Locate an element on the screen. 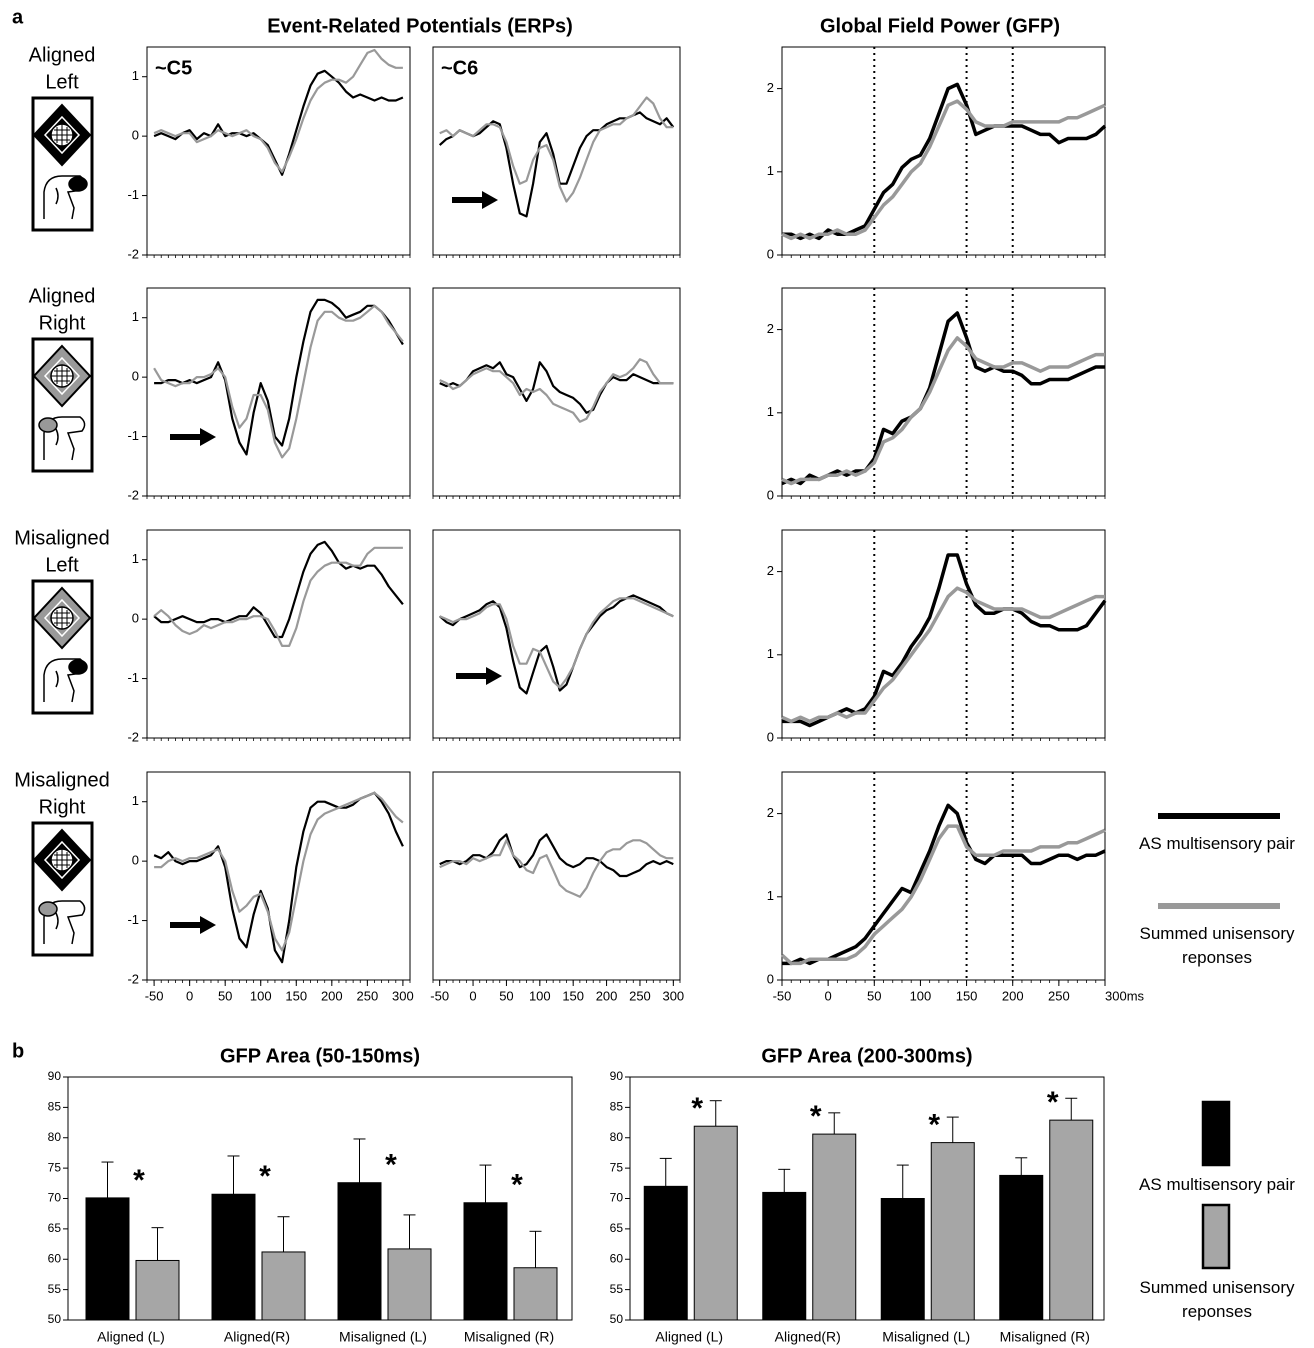  panel-label: a is located at coordinates (18, 17).